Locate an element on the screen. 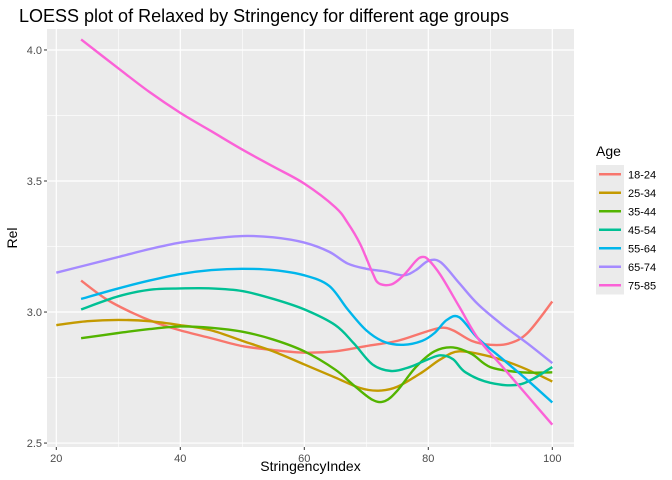  legend: Age 18-24 25-34 35-44 45-54 55-64 65-74 75-85 is located at coordinates (626, 219).